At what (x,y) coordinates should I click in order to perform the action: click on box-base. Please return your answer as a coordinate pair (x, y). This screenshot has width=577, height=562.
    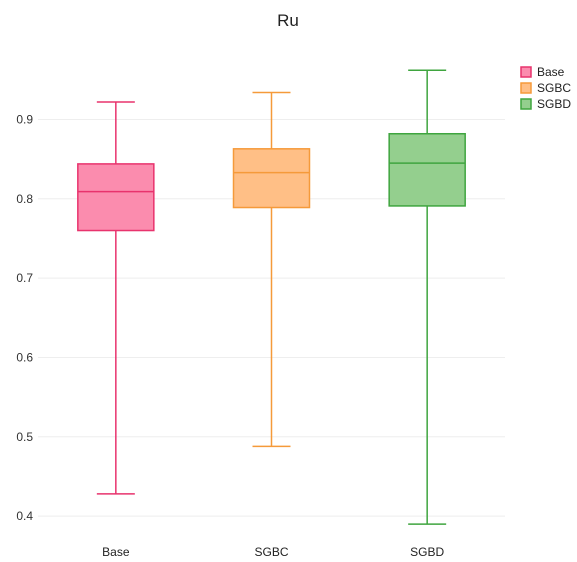
    Looking at the image, I should click on (116, 298).